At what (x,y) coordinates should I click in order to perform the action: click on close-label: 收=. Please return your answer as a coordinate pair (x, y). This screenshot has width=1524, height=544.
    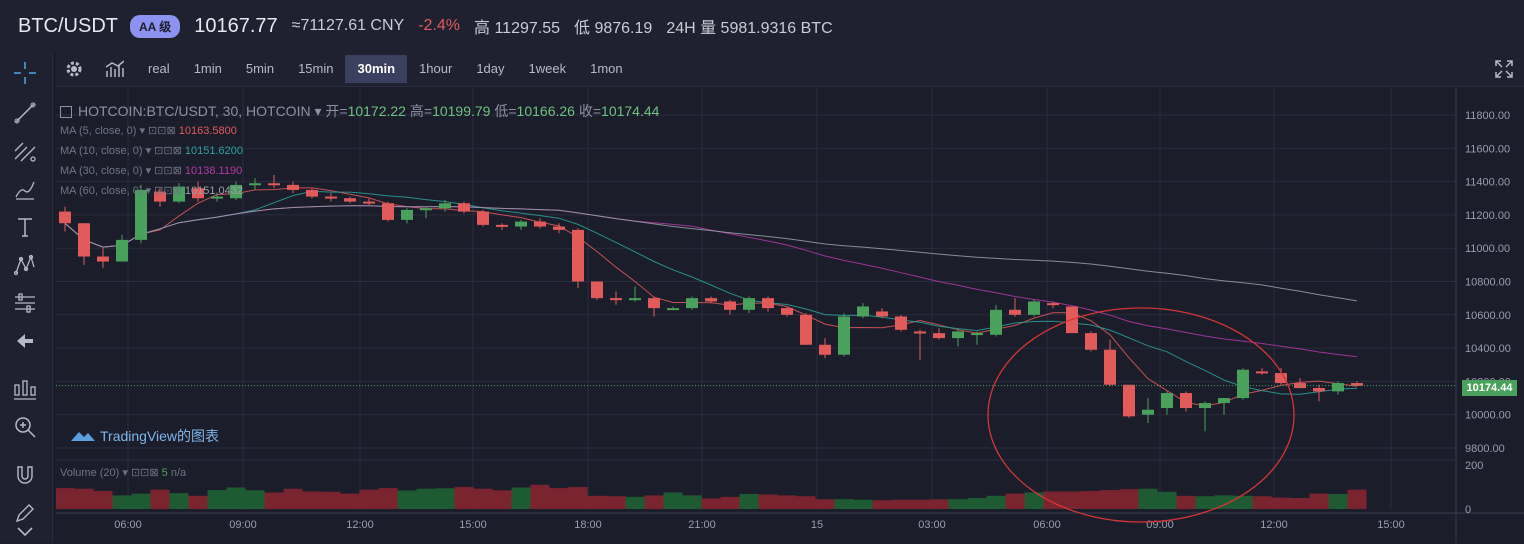
    Looking at the image, I should click on (590, 111).